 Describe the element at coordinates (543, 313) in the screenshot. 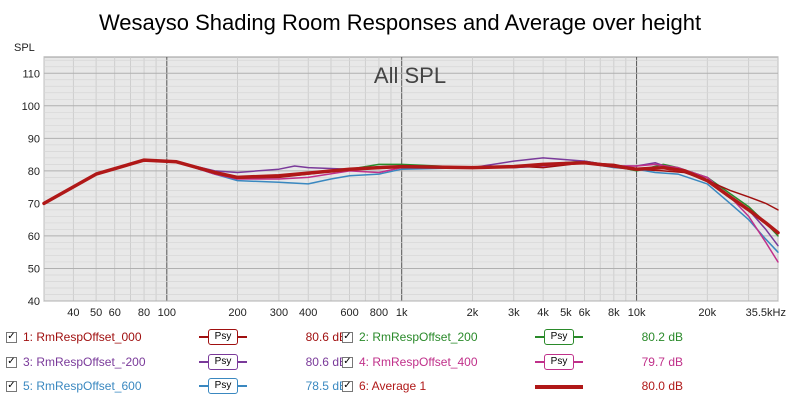

I see `x-tick-label: 4k` at that location.